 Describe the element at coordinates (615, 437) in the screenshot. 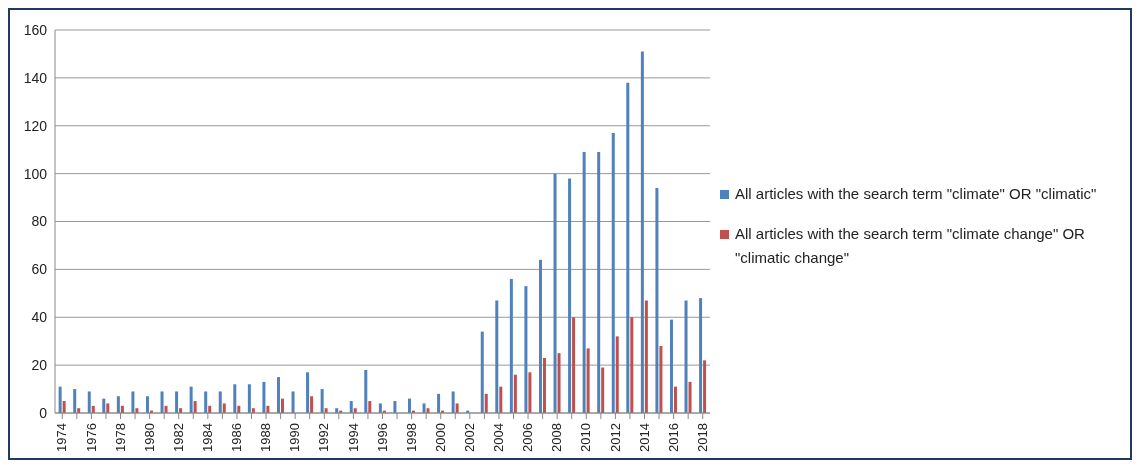

I see `x-tick-label: 2012` at that location.